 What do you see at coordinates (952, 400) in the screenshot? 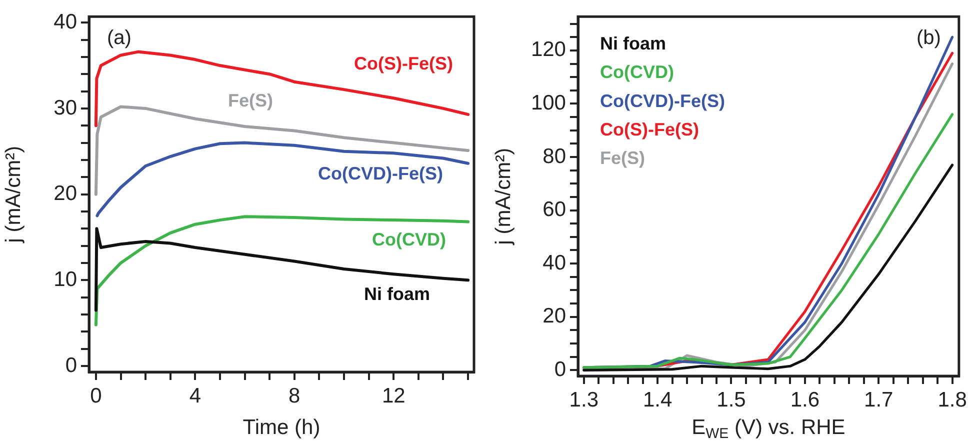
I see `x-tick-label: 1.8` at bounding box center [952, 400].